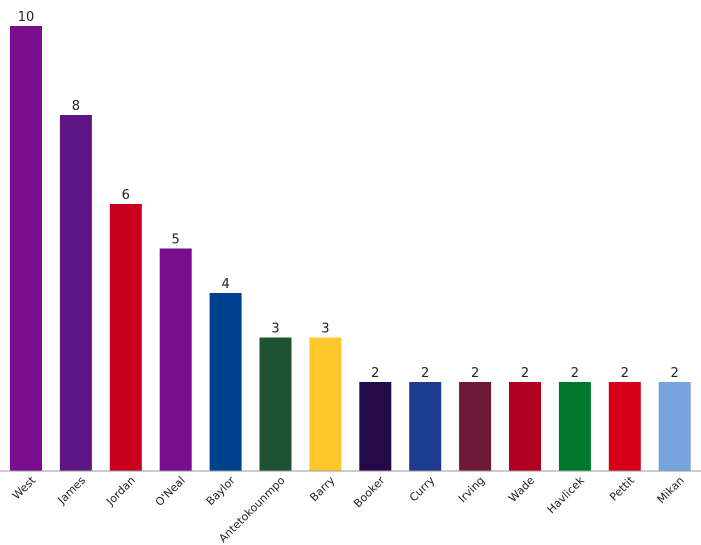 This screenshot has width=701, height=545. What do you see at coordinates (521, 489) in the screenshot?
I see `category-label-wade: Wade` at bounding box center [521, 489].